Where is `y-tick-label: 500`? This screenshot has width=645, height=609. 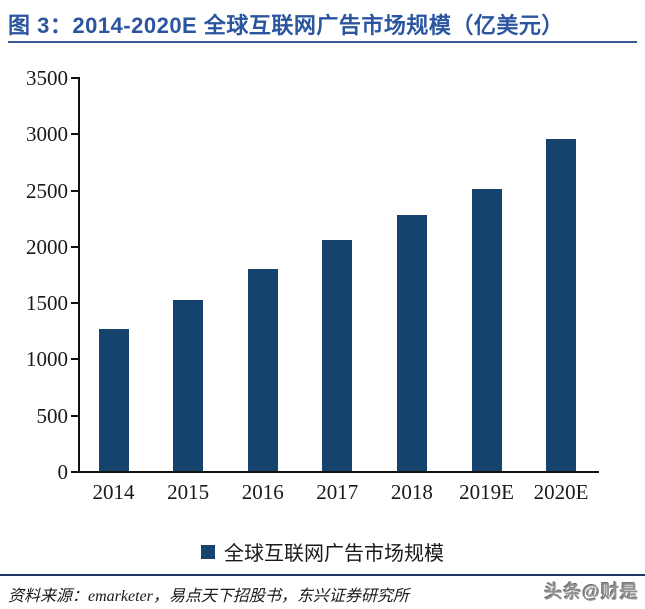 y-tick-label: 500 is located at coordinates (52, 415).